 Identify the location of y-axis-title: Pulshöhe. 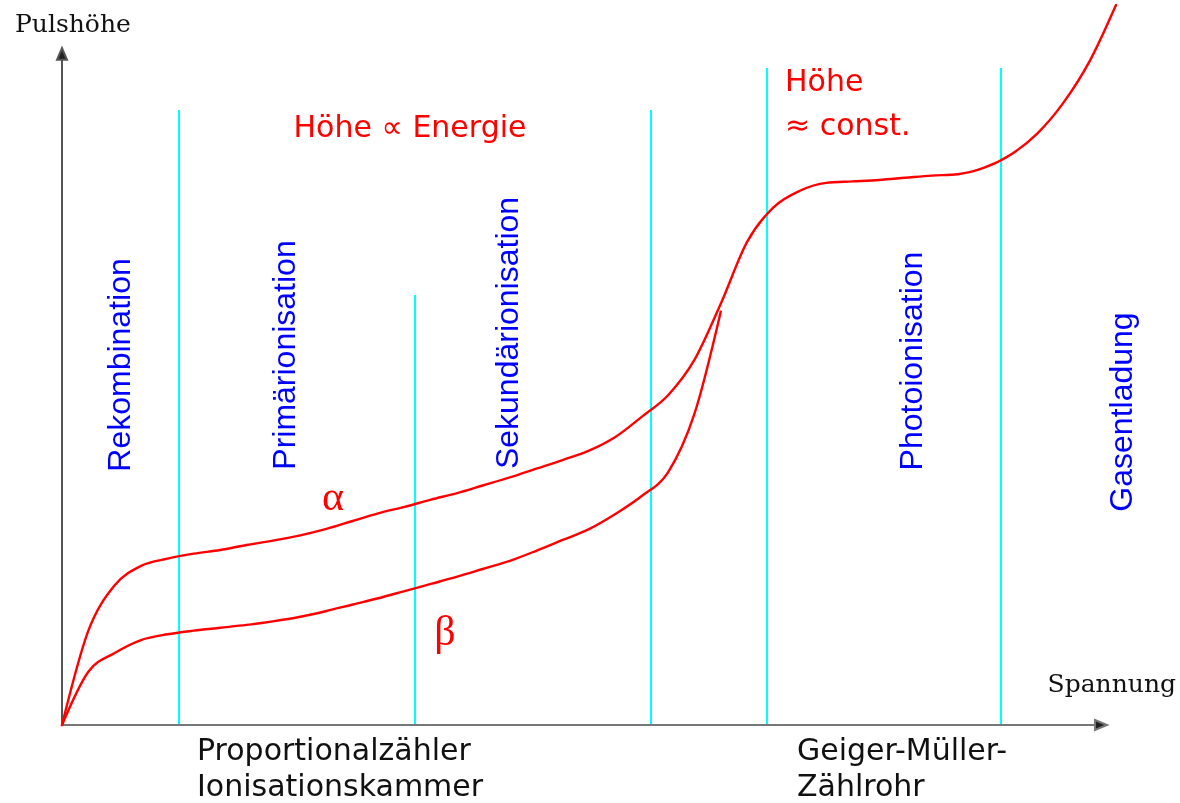
(73, 23).